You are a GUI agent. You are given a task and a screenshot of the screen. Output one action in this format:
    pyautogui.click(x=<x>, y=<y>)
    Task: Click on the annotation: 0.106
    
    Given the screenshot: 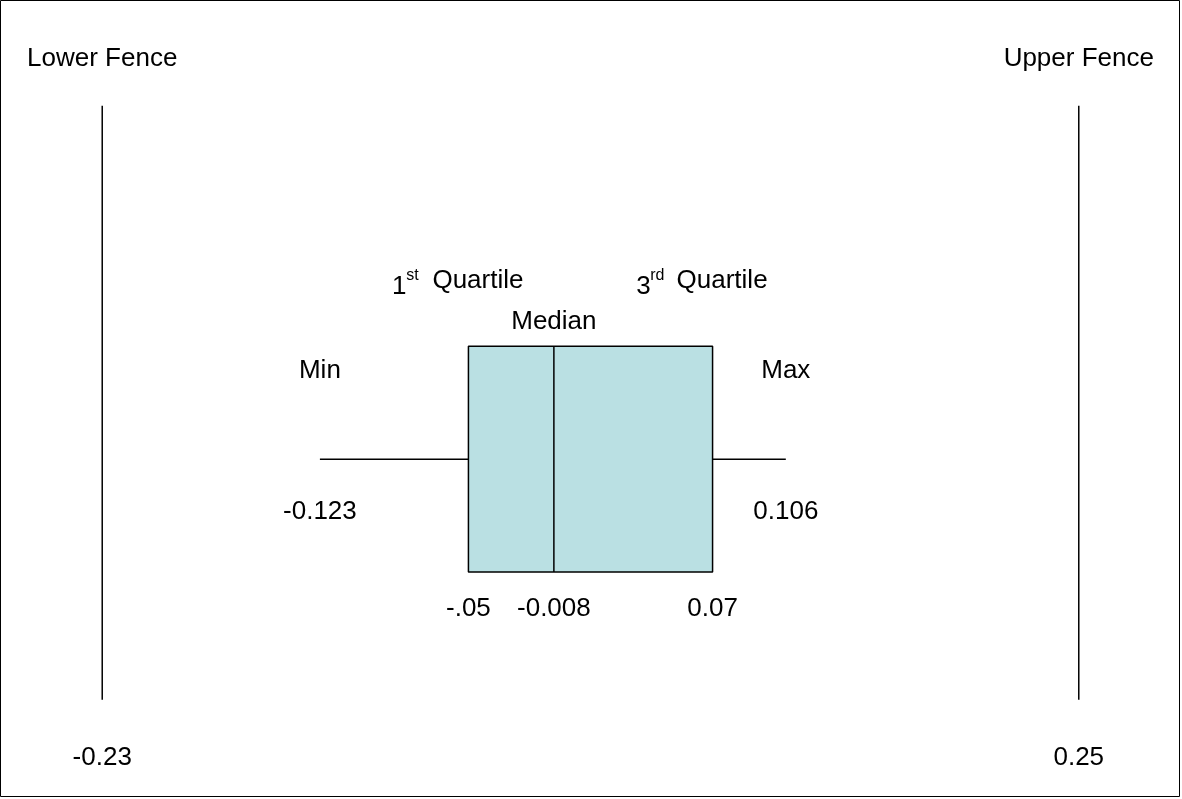 What is the action you would take?
    pyautogui.click(x=786, y=509)
    